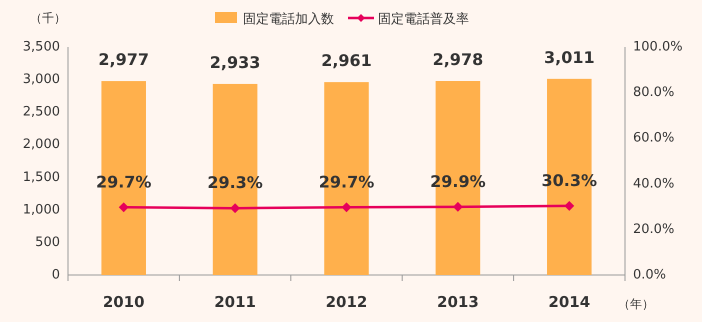 Image resolution: width=702 pixels, height=322 pixels. Describe the element at coordinates (41, 112) in the screenshot. I see `y-tick-label: 2,500` at that location.